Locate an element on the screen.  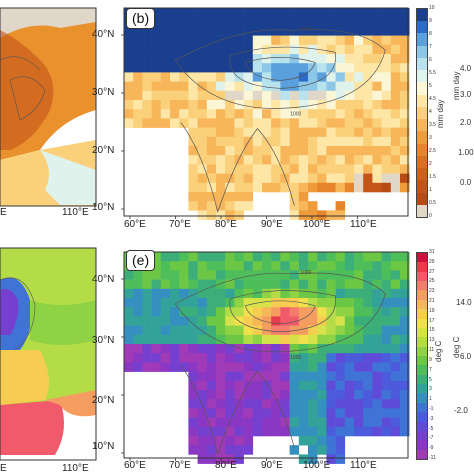
panel-e-lat-40: 40°N is located at coordinates (103, 279).